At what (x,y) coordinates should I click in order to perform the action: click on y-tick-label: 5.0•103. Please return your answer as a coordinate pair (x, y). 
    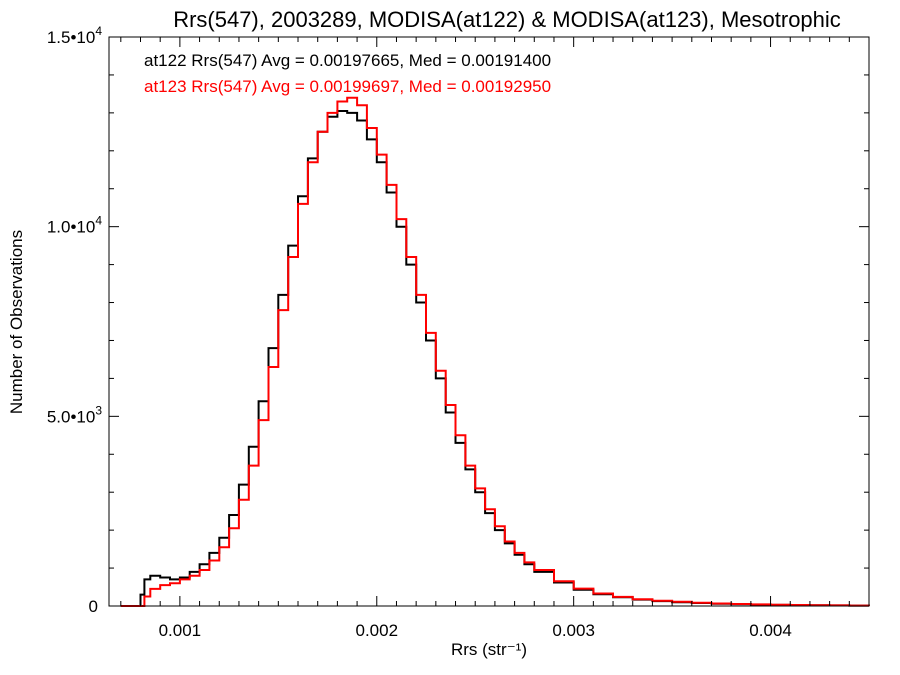
    Looking at the image, I should click on (75, 414).